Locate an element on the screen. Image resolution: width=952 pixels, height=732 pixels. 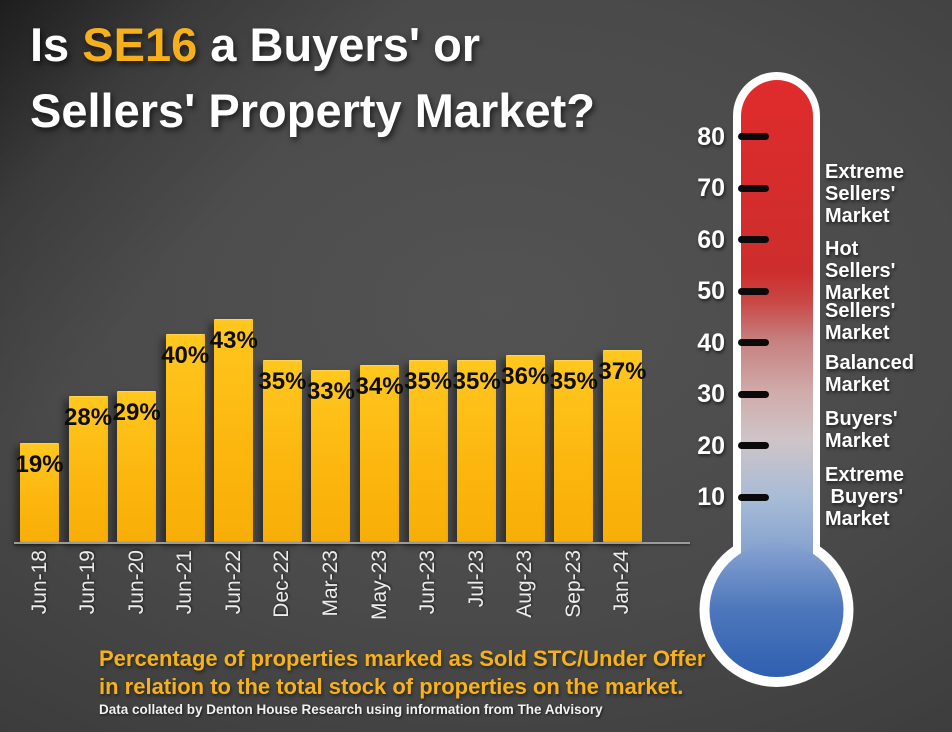
x-axis-label: Jan-24 is located at coordinates (622, 582).